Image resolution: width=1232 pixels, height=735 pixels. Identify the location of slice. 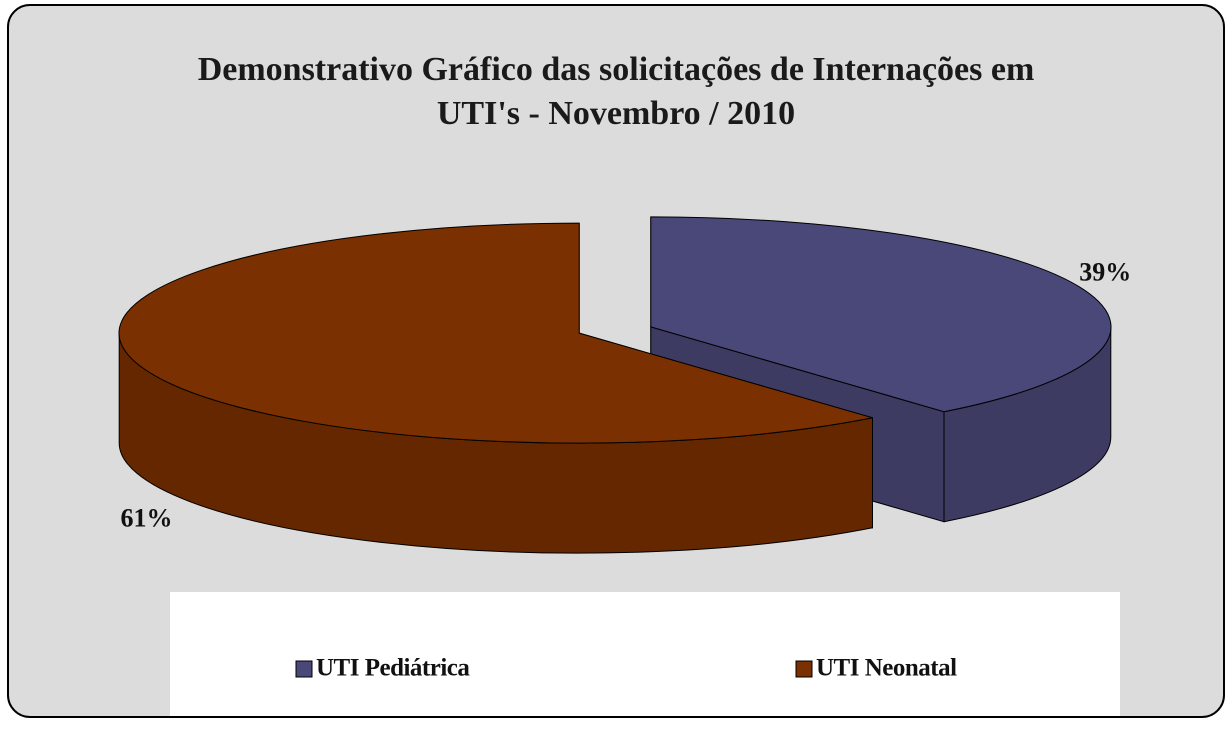
(881, 314).